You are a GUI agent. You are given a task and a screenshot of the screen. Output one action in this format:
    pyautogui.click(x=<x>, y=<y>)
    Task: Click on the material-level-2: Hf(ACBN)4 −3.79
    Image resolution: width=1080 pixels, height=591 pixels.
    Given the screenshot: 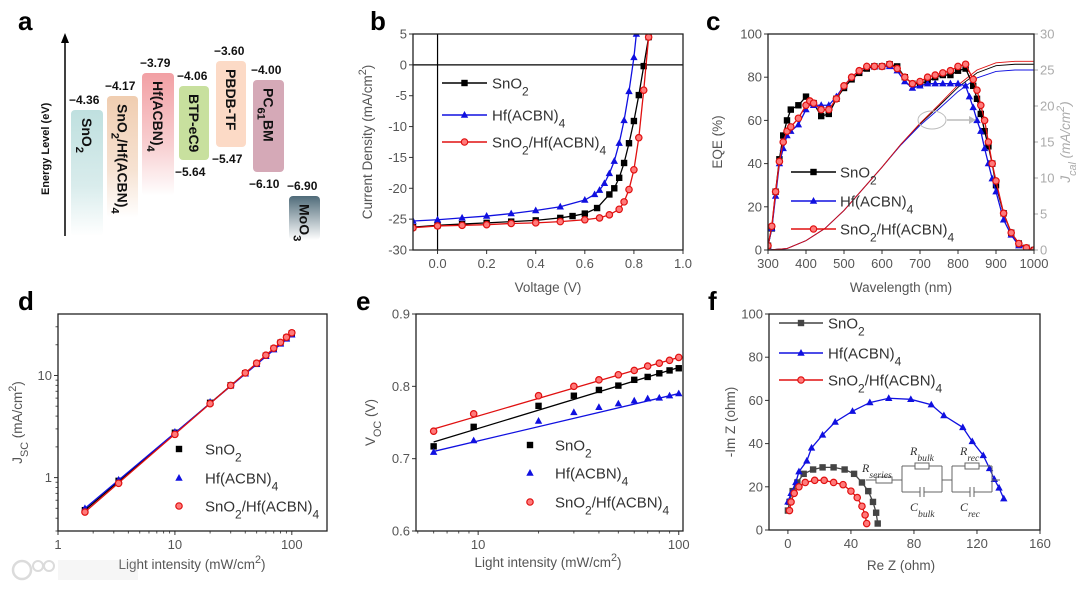 What is the action you would take?
    pyautogui.click(x=157, y=126)
    